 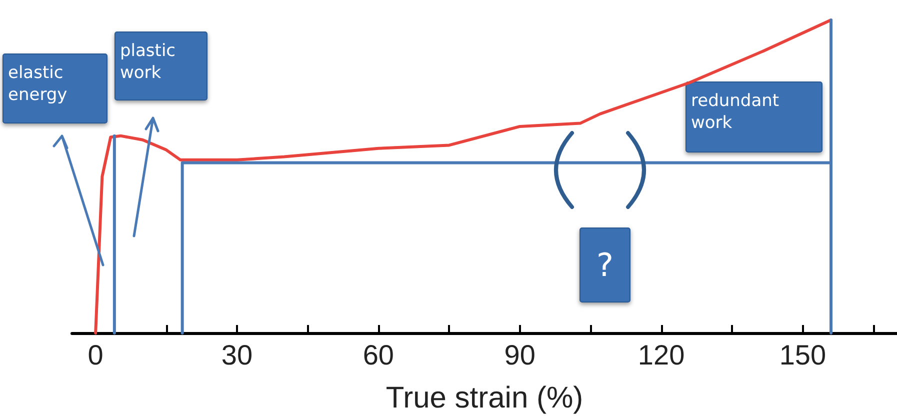 What do you see at coordinates (661, 355) in the screenshot?
I see `x-tick-label: 120` at bounding box center [661, 355].